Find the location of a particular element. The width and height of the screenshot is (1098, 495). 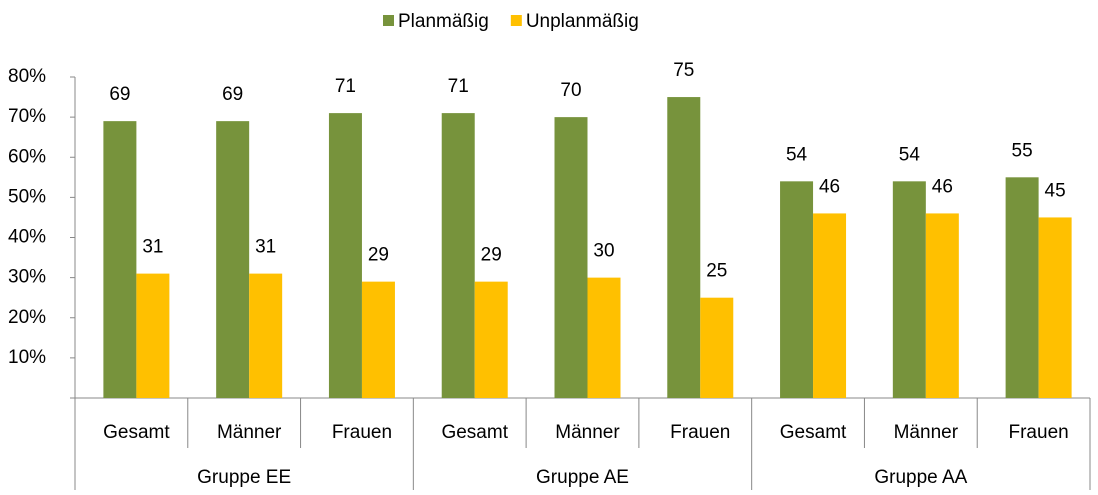

y-tick-label: 60% is located at coordinates (27, 156).